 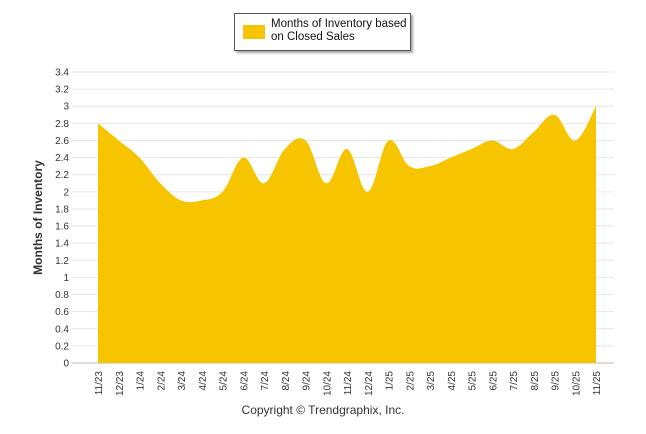 I want to click on x-tick-label: 1/24, so click(x=141, y=381).